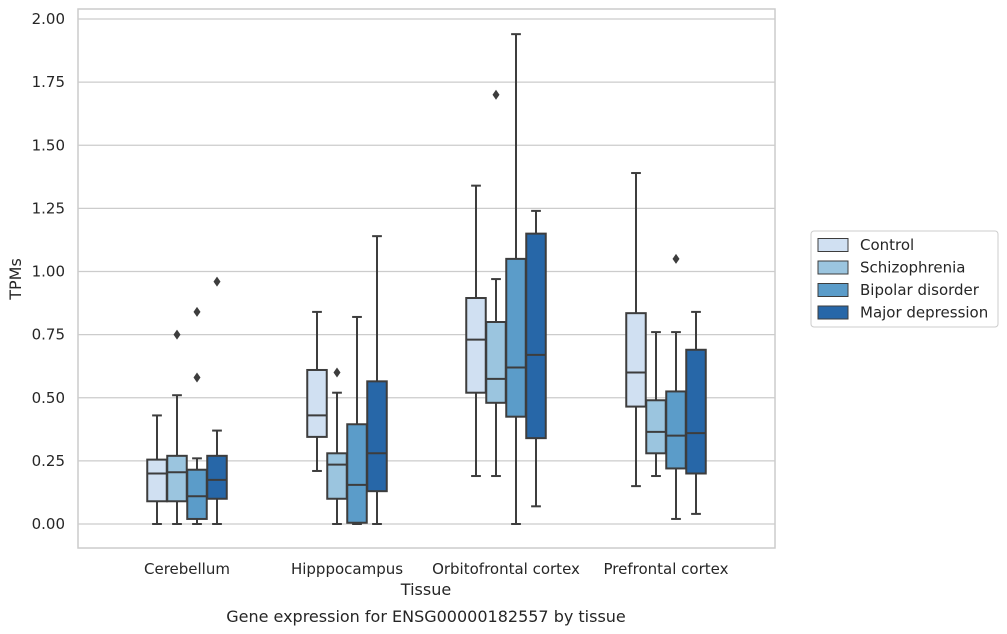 The height and width of the screenshot is (634, 1007). Describe the element at coordinates (924, 313) in the screenshot. I see `legend-label: Major depression` at that location.